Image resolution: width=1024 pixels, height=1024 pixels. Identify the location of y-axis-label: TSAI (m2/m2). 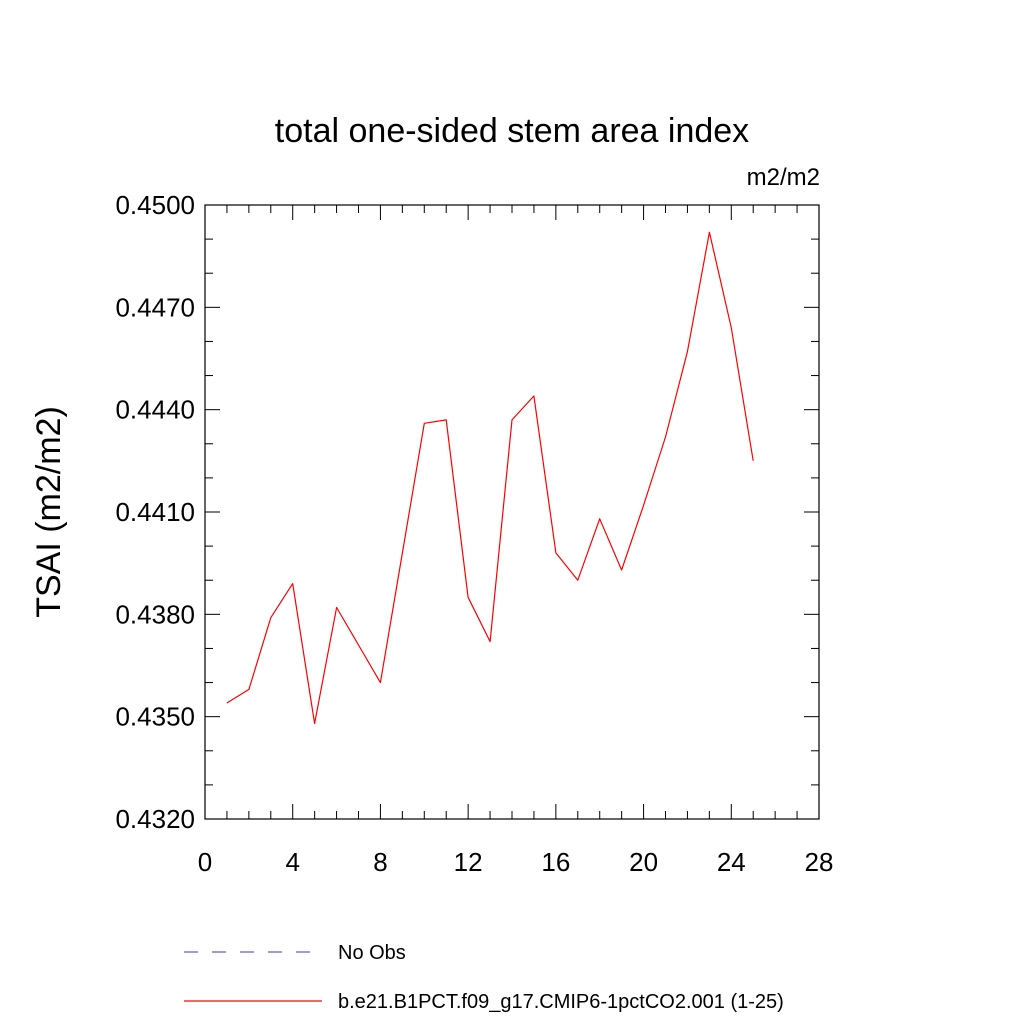
(49, 512).